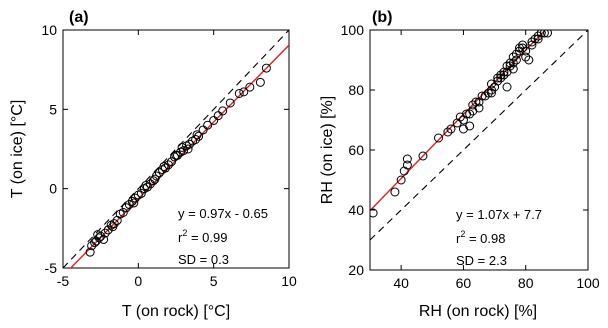 The width and height of the screenshot is (608, 328). What do you see at coordinates (356, 210) in the screenshot?
I see `y-tick-label: 40` at bounding box center [356, 210].